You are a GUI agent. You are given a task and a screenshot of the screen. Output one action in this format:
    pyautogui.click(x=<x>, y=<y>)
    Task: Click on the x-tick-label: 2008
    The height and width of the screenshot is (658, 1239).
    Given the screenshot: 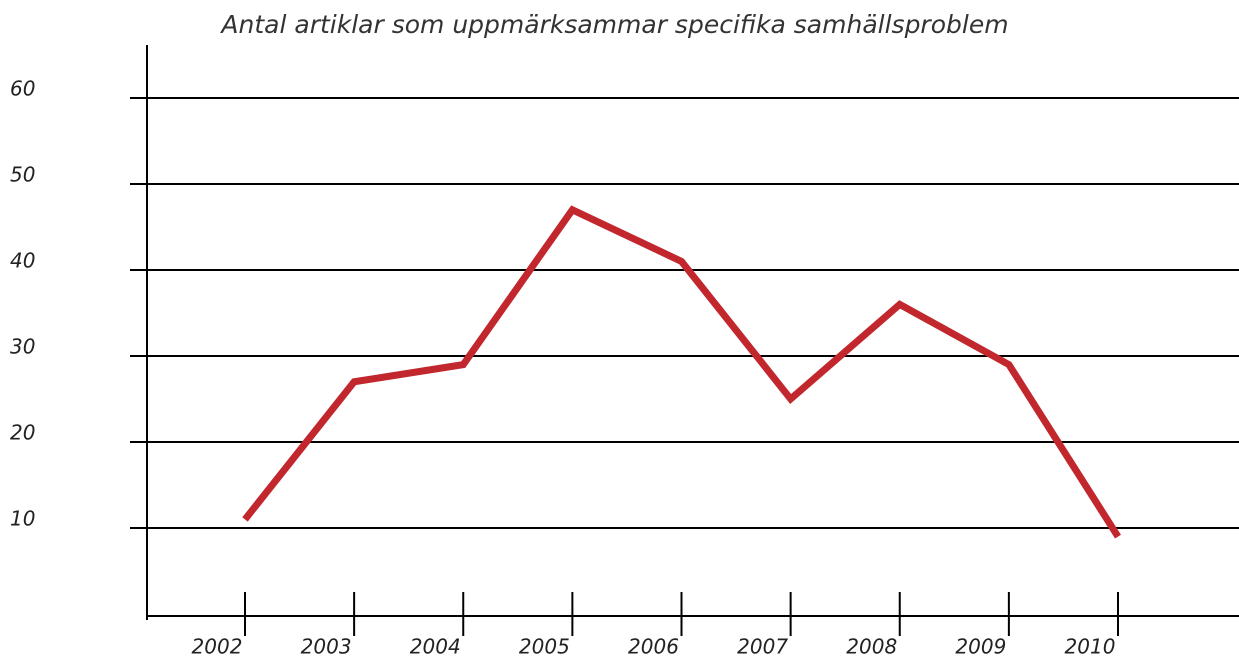 What is the action you would take?
    pyautogui.click(x=871, y=646)
    